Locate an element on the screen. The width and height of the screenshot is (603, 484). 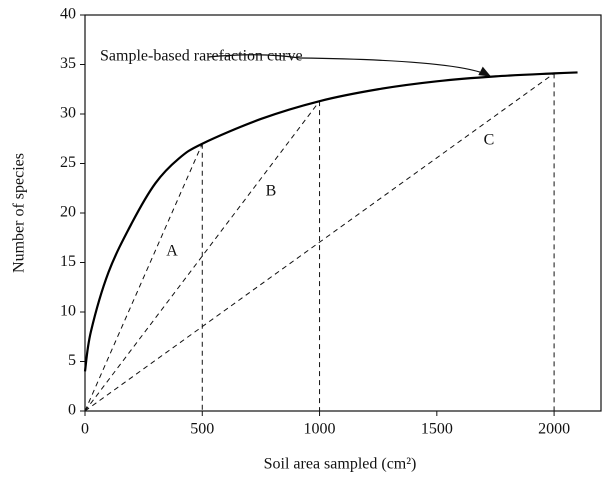
x-axis-label: Soil area sampled (cm²) is located at coordinates (340, 464).